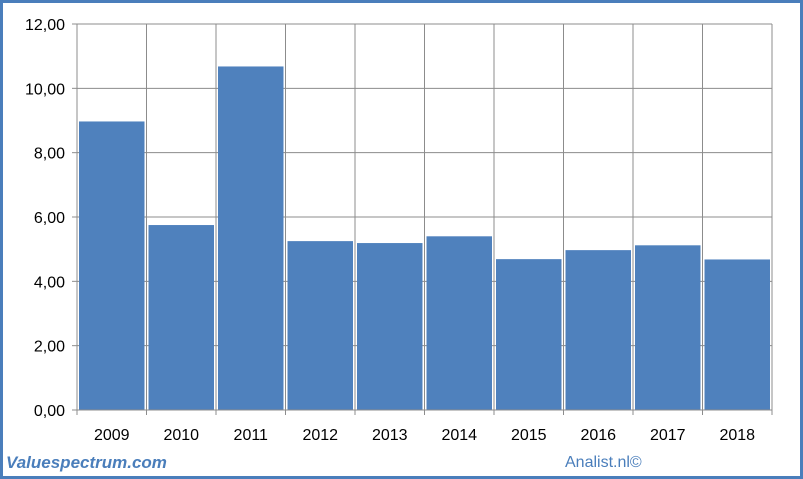 The height and width of the screenshot is (479, 803). I want to click on bar-2009, so click(112, 265).